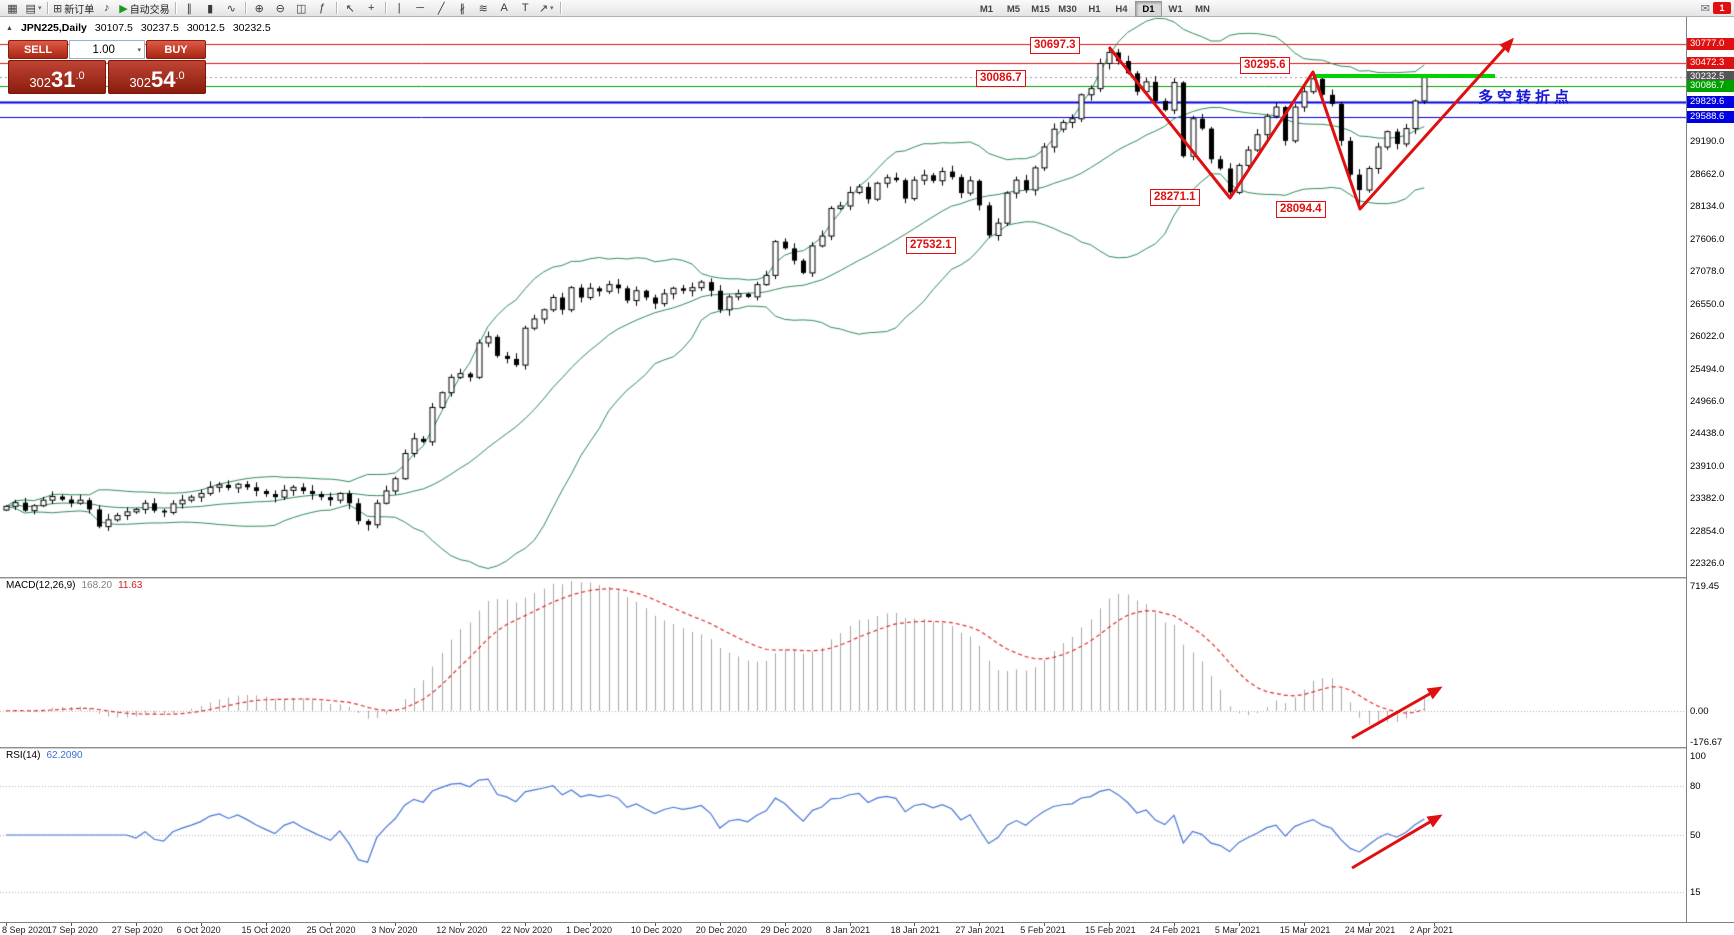 This screenshot has width=1734, height=935. What do you see at coordinates (1405, 76) in the screenshot?
I see `resistance-zone-bar` at bounding box center [1405, 76].